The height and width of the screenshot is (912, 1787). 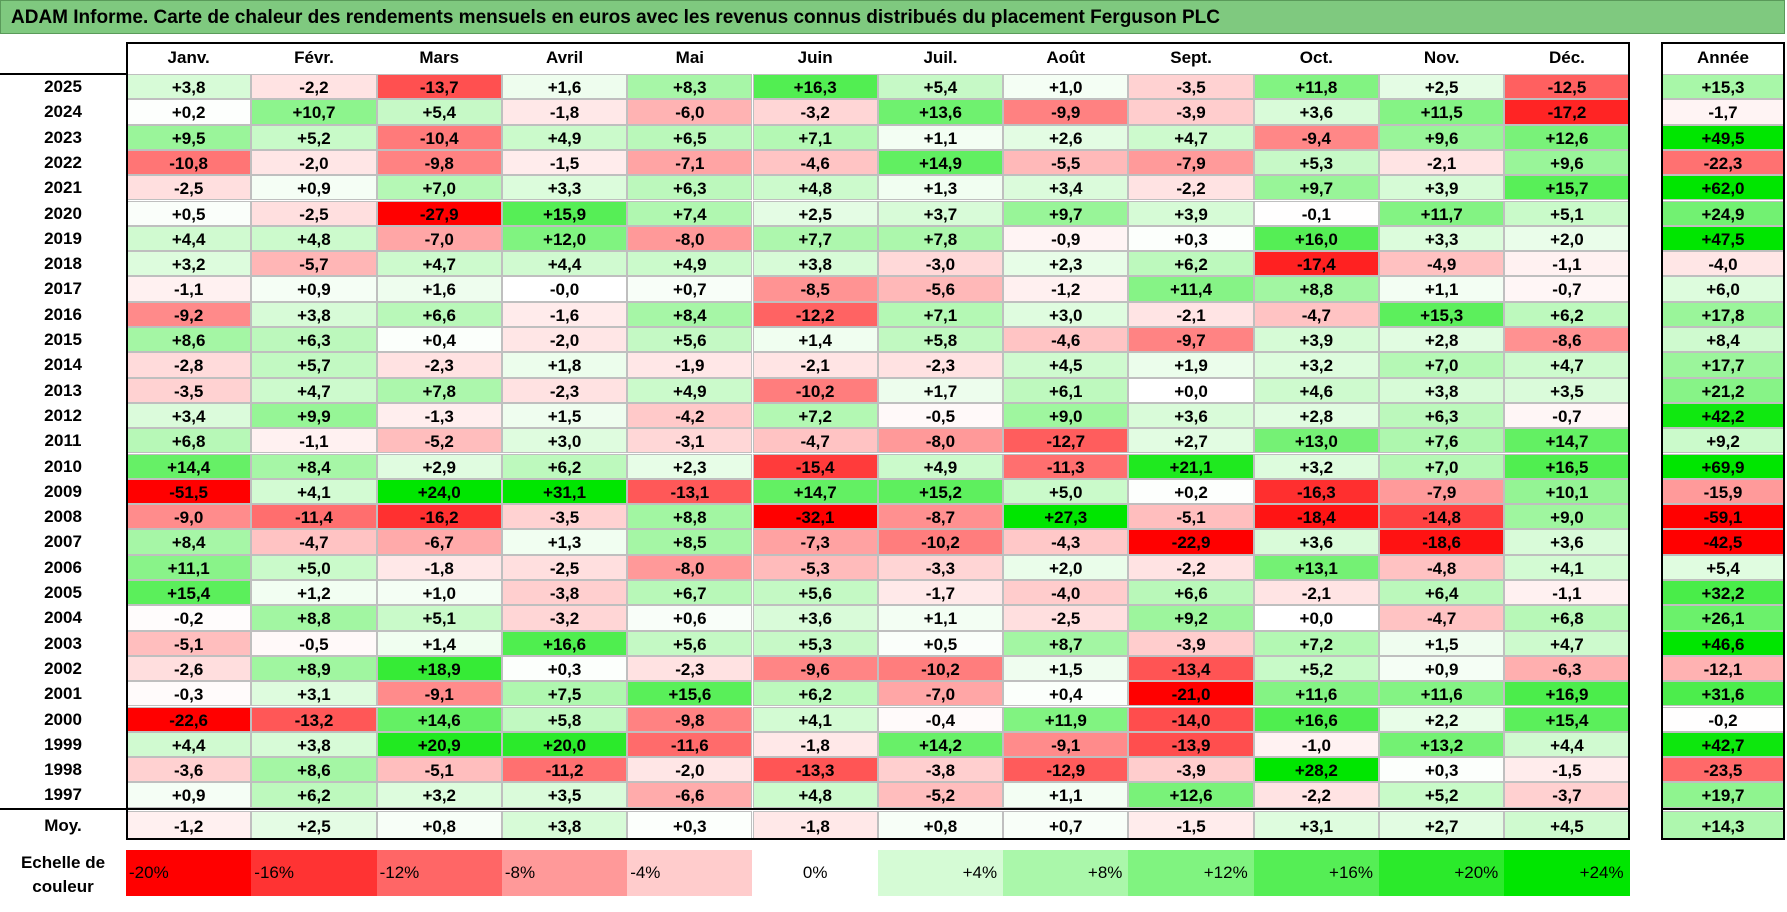 I want to click on heatmap-cell: -12,9, so click(x=1066, y=770).